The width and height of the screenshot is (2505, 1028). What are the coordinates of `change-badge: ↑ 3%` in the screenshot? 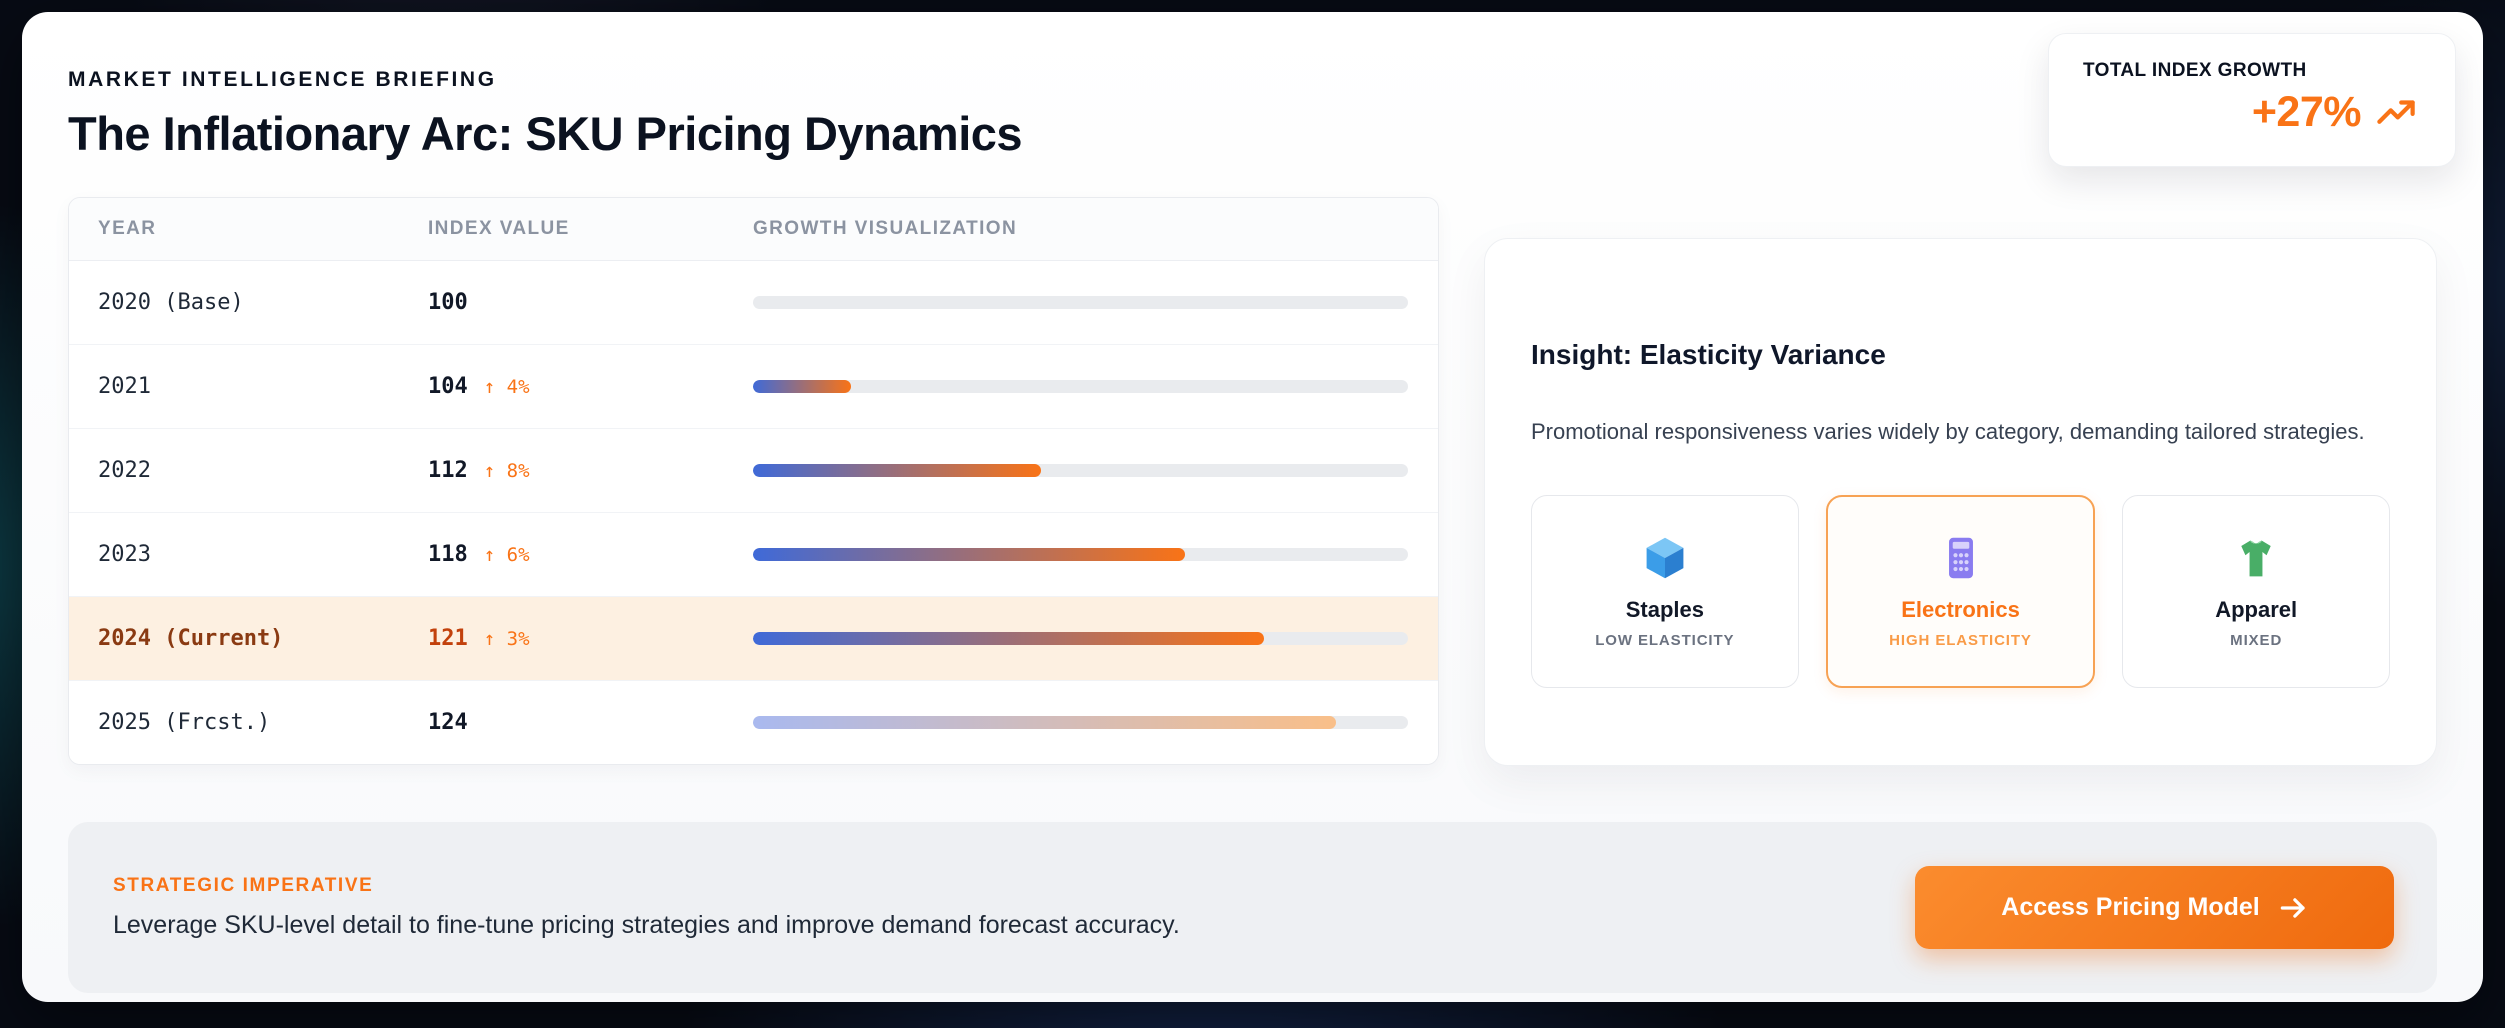 It's located at (506, 638).